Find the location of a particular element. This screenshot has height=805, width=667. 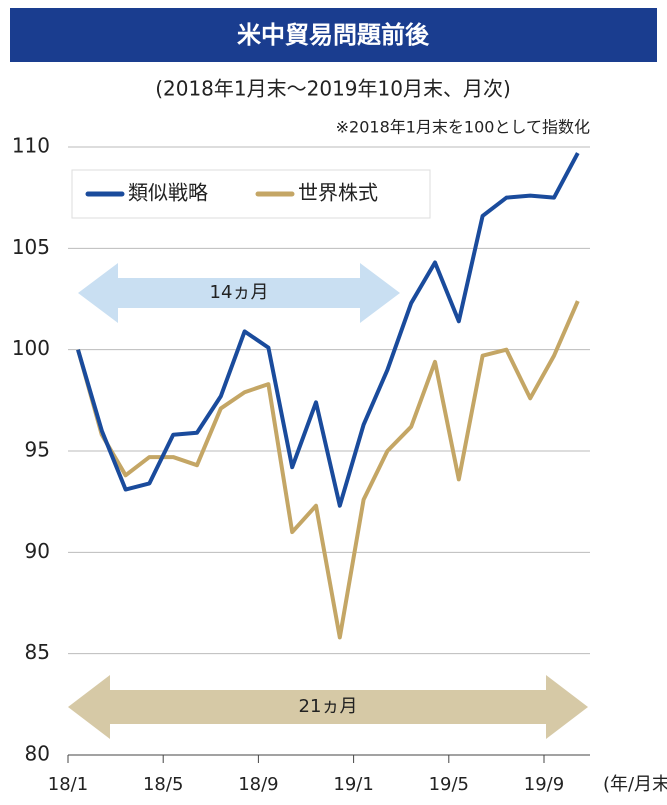

annotation: 14ヵ月 is located at coordinates (239, 292).